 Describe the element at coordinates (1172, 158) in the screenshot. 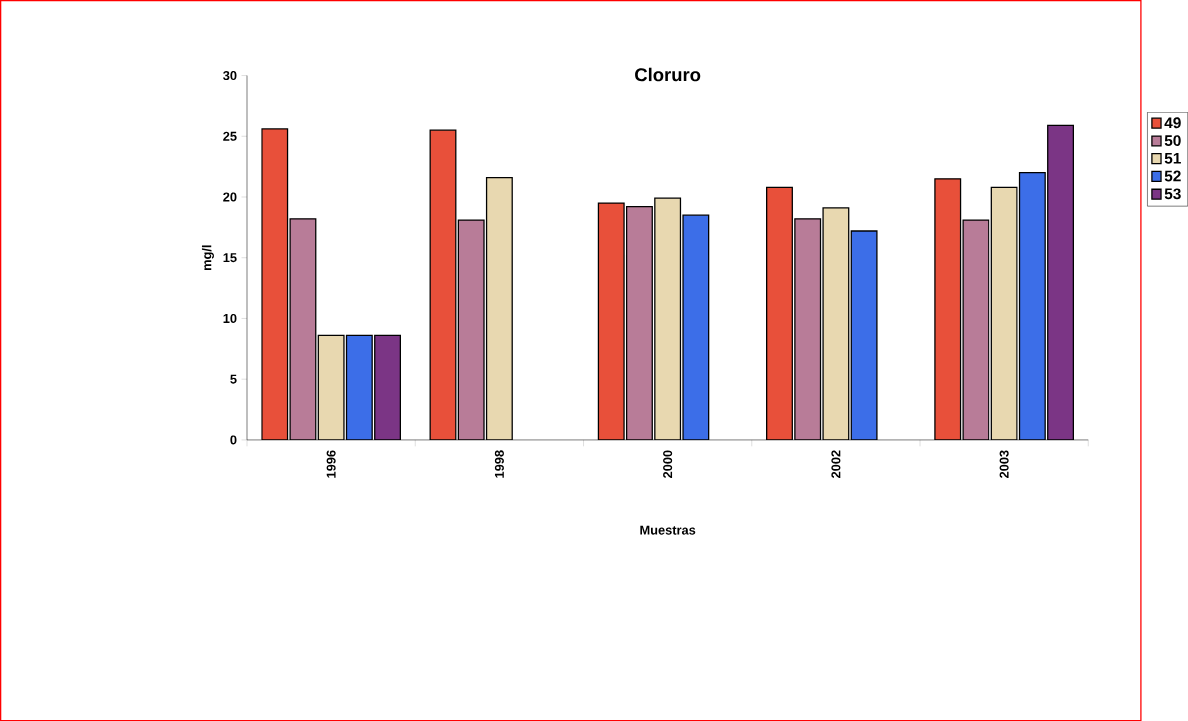

I see `legend-label: 51` at that location.